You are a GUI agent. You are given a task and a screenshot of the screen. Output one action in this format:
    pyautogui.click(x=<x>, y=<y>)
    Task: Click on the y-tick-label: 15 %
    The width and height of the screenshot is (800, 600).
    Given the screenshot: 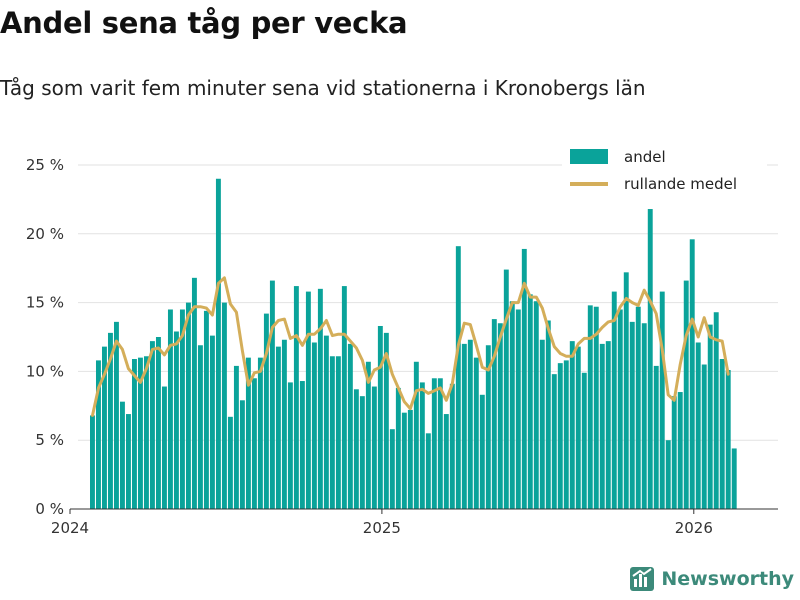 What is the action you would take?
    pyautogui.click(x=45, y=303)
    